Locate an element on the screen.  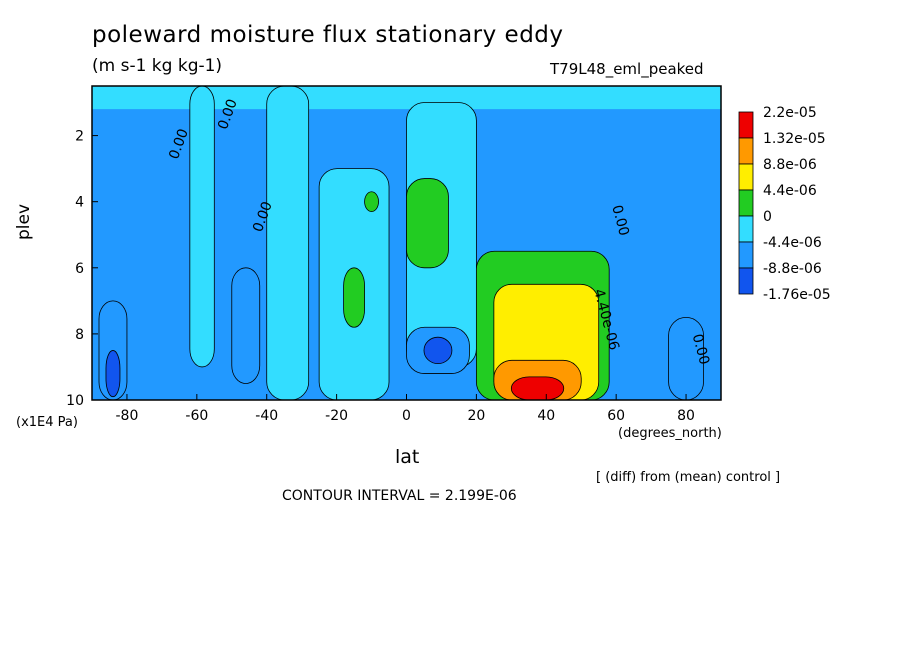
legend-label: 8.8e-06 is located at coordinates (790, 165).